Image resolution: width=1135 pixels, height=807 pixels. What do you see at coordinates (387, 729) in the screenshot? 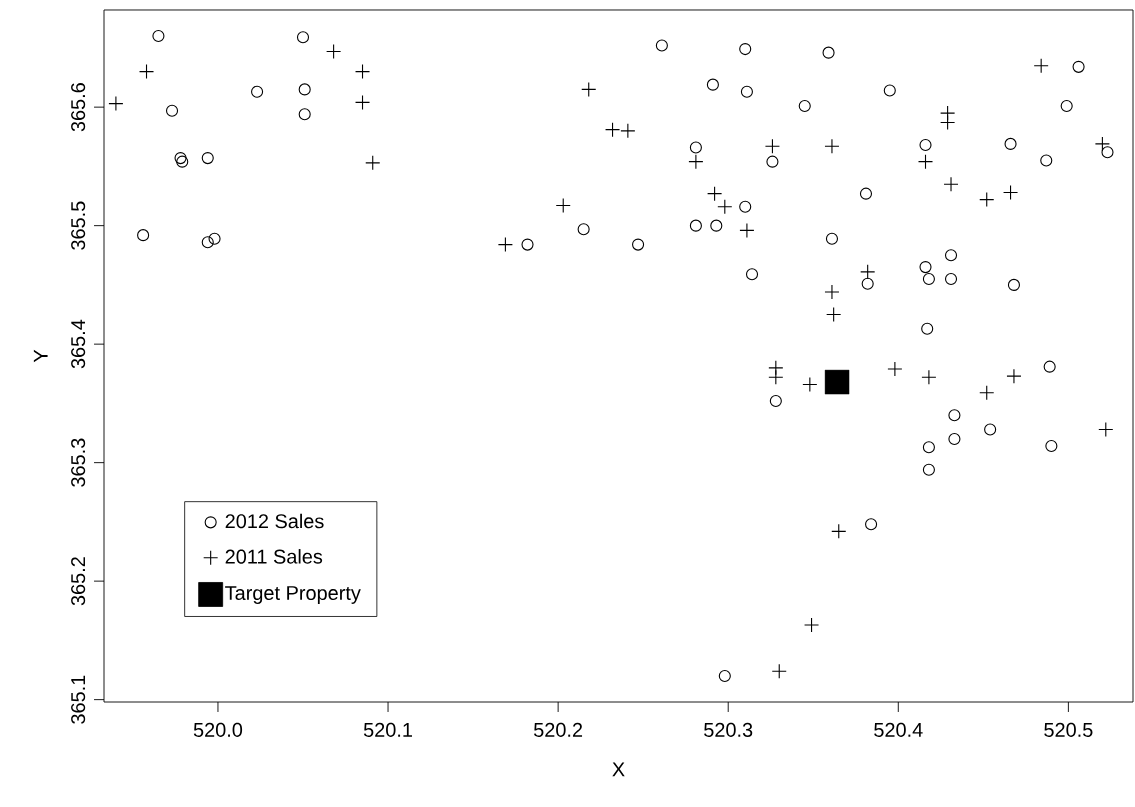
I see `x-tick-label: 520.1` at bounding box center [387, 729].